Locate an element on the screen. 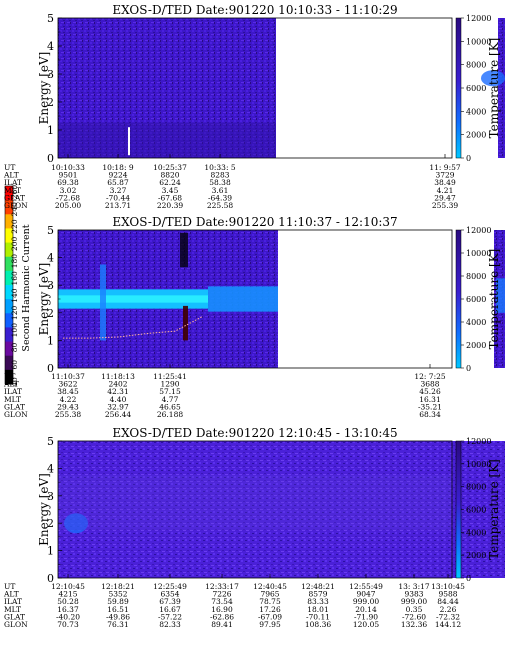 This screenshot has width=505, height=653. colorbar-tick-label: 160 is located at coordinates (14, 278).